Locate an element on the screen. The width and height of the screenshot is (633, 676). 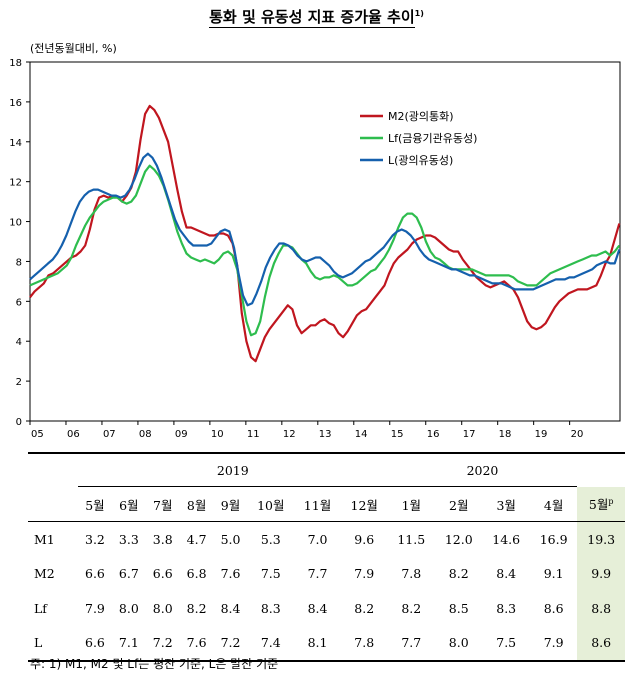
row-label: L is located at coordinates (38, 643).